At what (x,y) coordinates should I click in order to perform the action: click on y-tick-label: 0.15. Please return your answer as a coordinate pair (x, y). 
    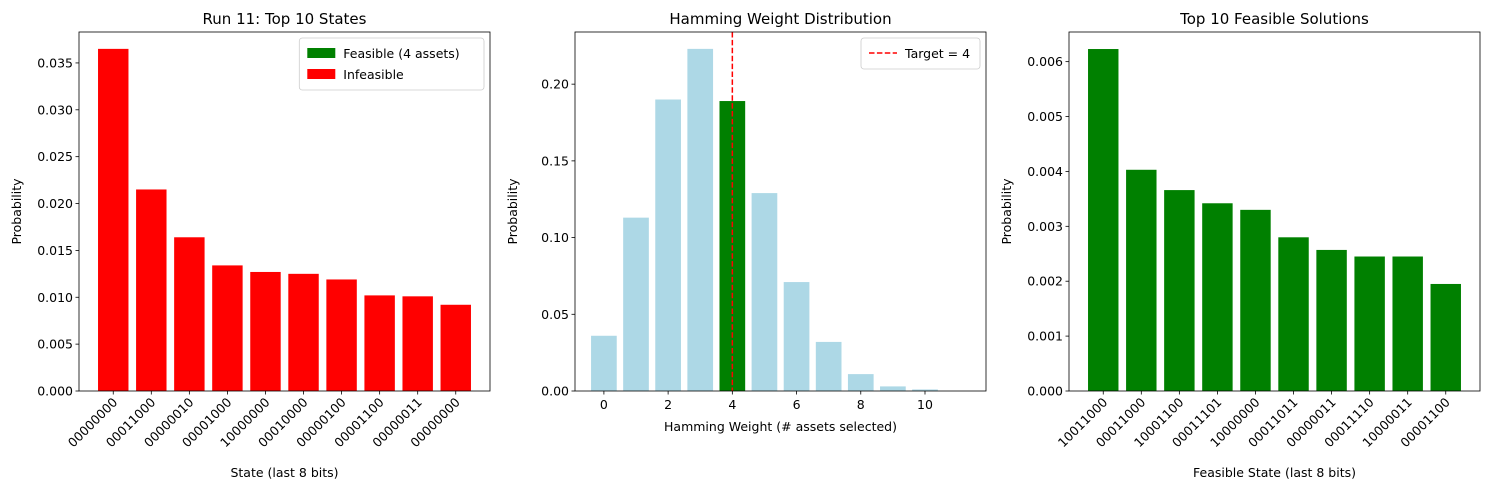
    Looking at the image, I should click on (555, 160).